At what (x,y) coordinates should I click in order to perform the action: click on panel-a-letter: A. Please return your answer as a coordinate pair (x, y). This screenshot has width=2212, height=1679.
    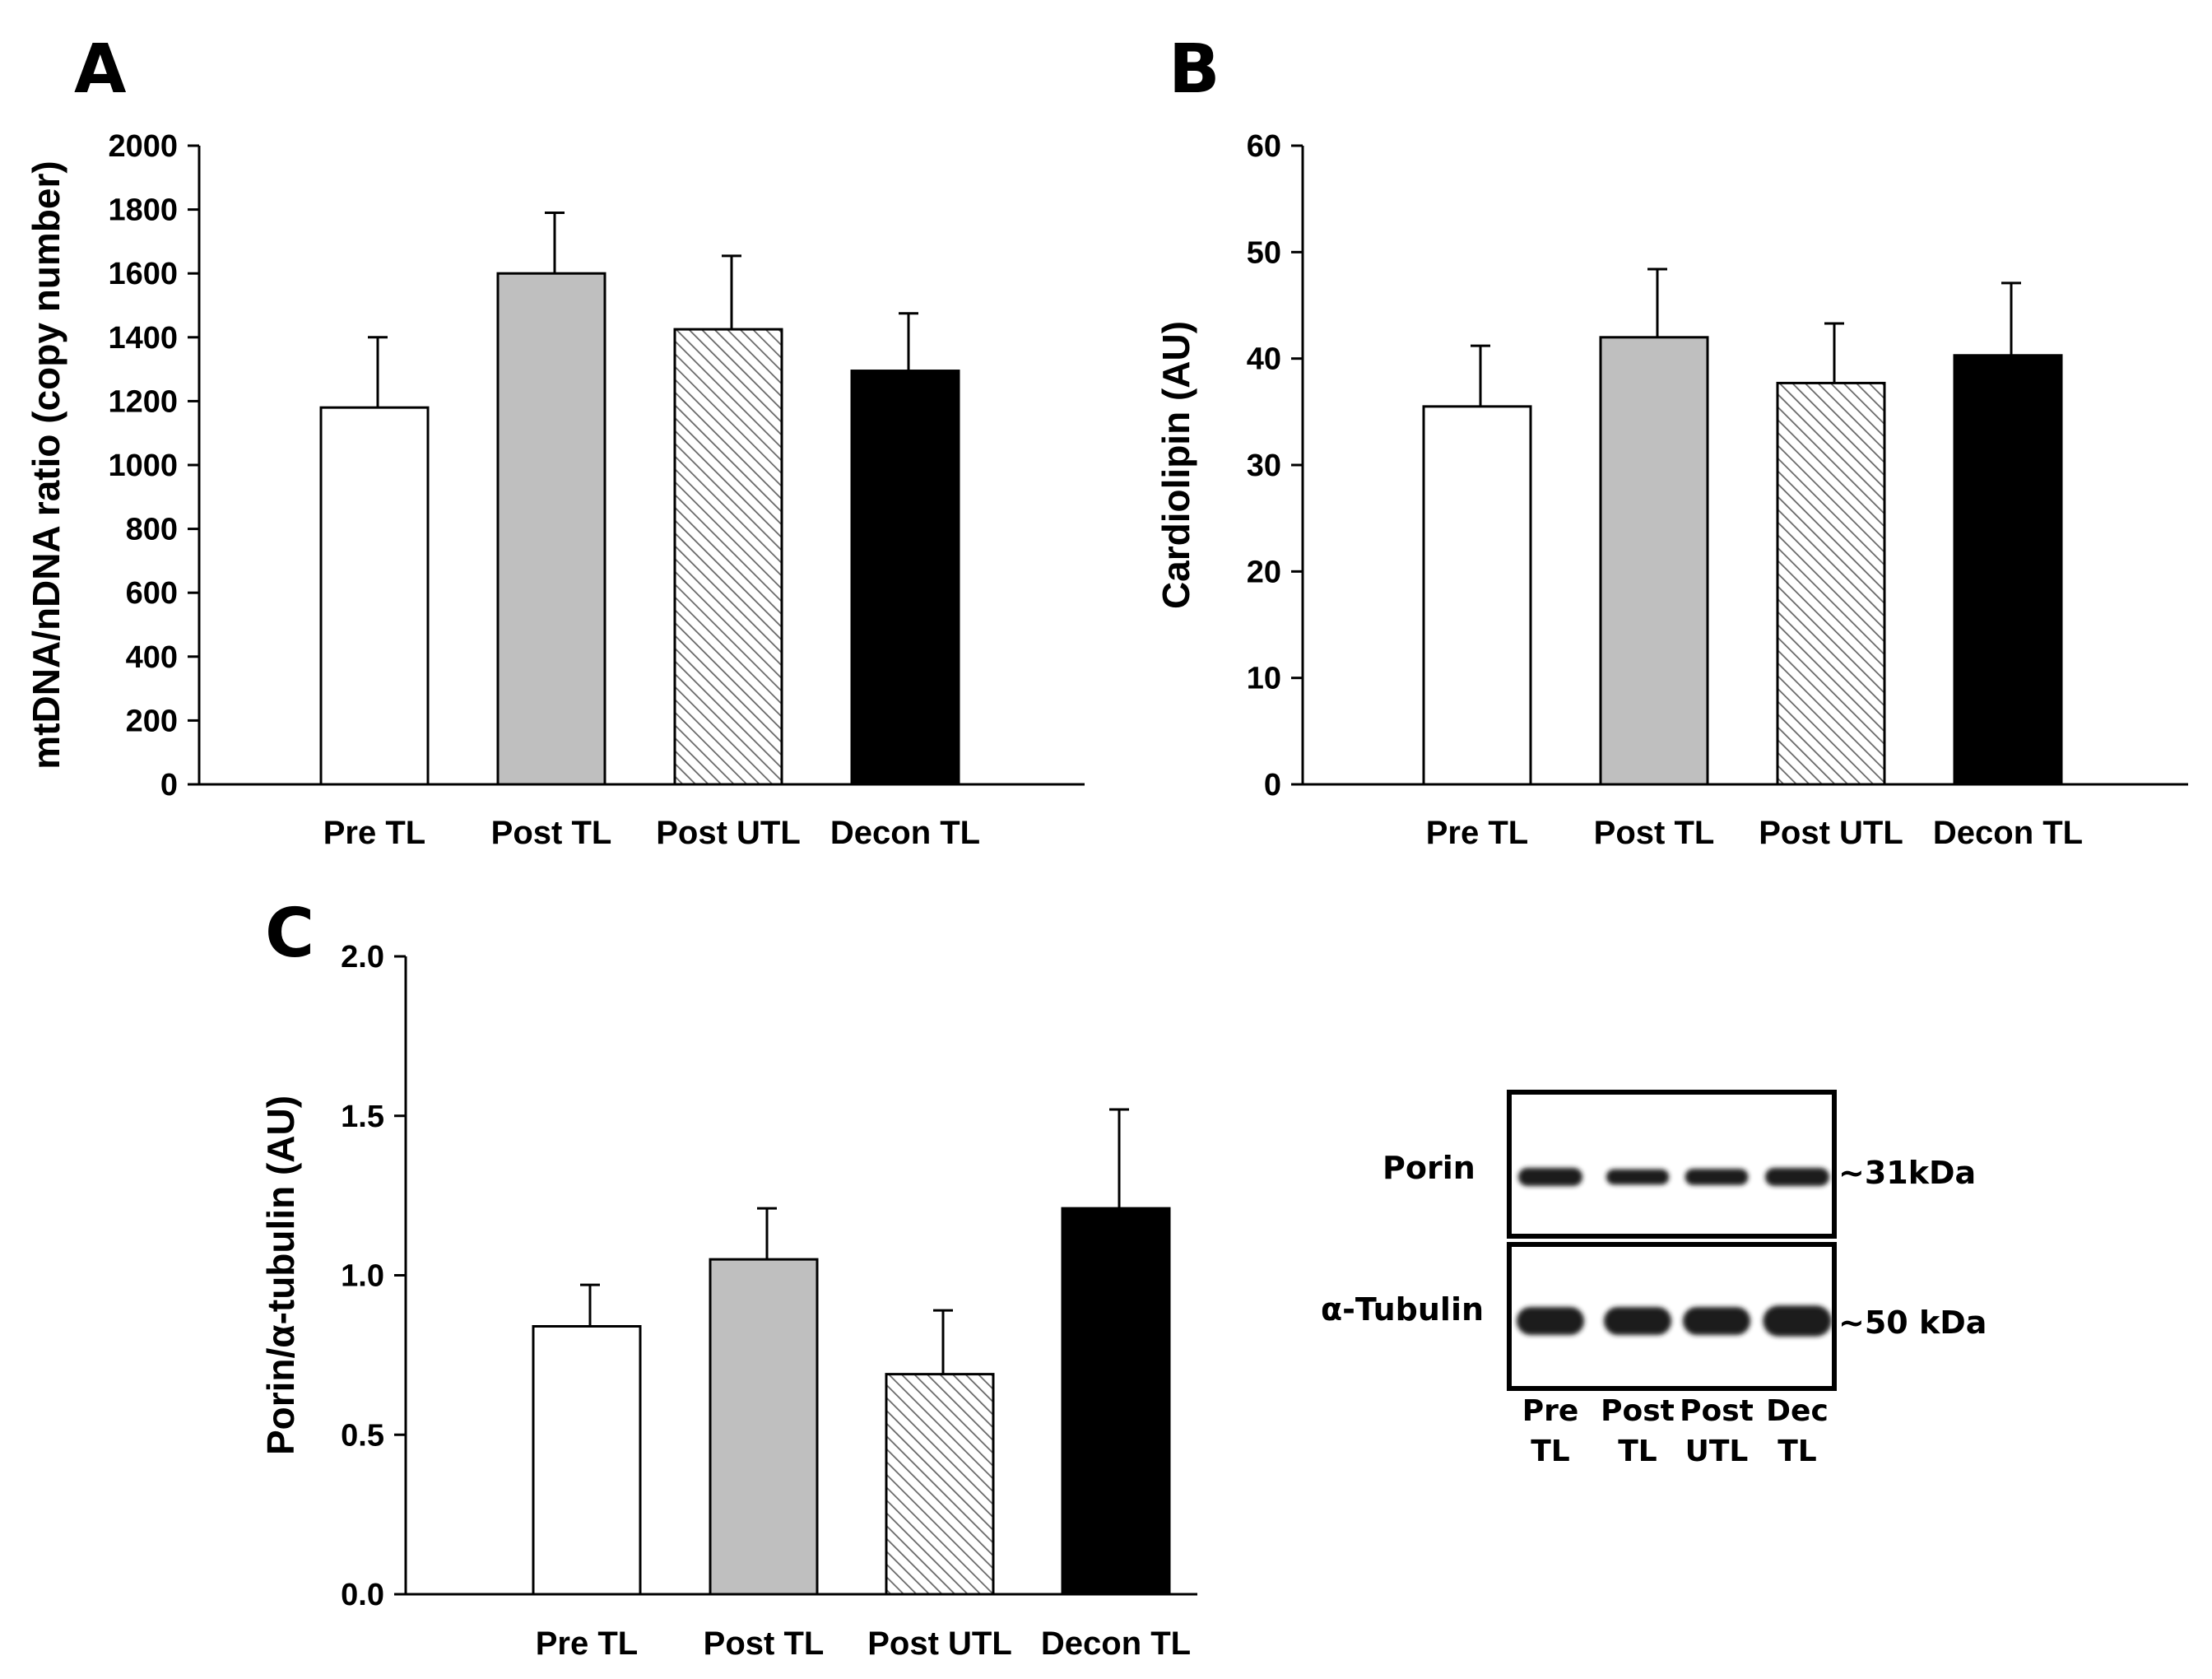
    Looking at the image, I should click on (100, 69).